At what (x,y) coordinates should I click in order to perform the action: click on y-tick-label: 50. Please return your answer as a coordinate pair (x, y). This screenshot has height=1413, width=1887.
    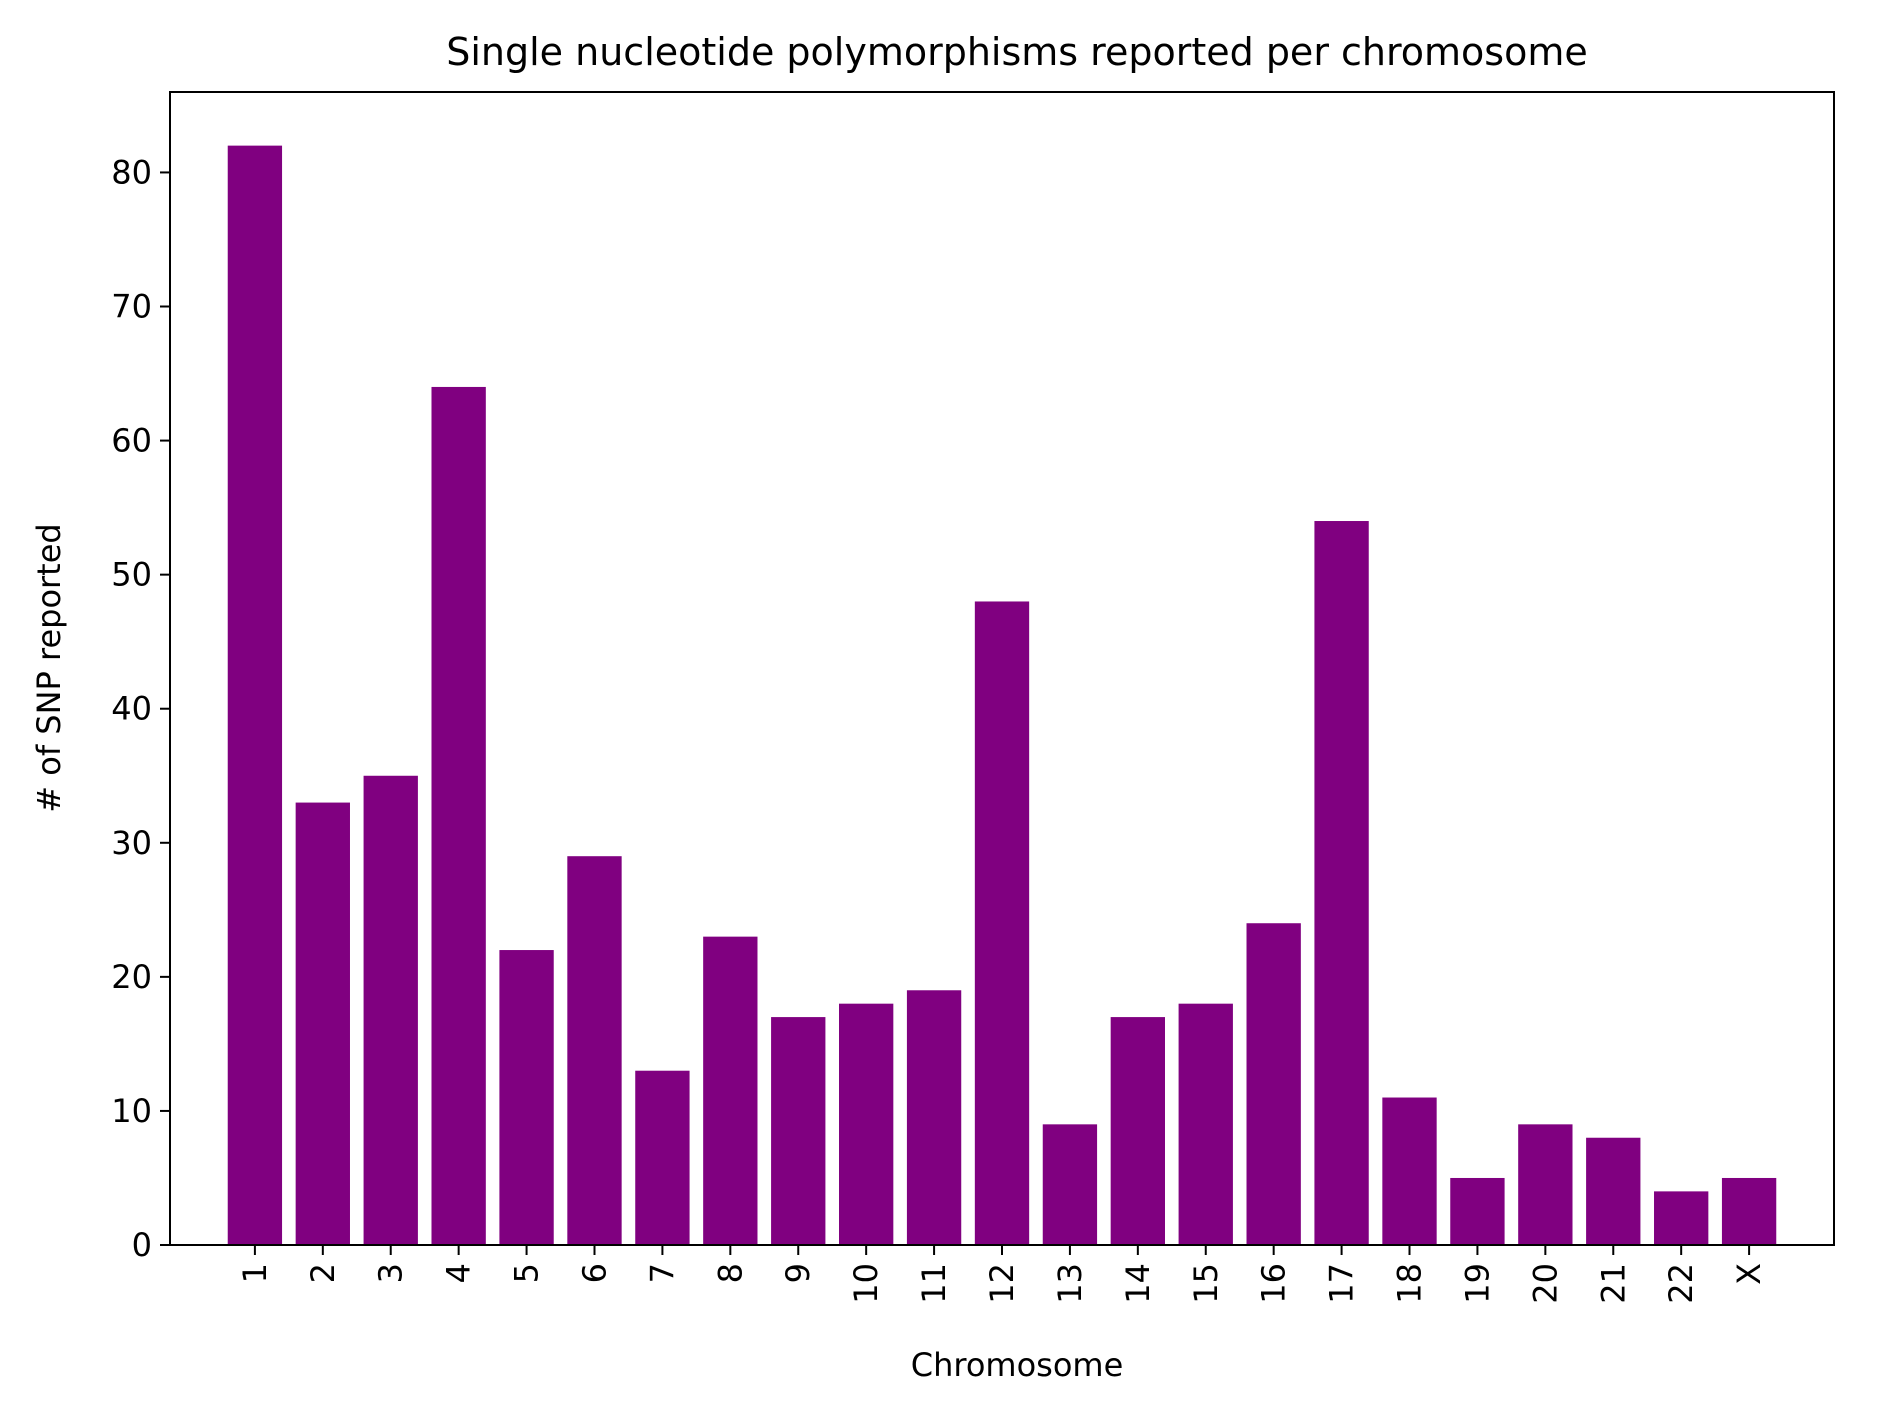
    Looking at the image, I should click on (131, 575).